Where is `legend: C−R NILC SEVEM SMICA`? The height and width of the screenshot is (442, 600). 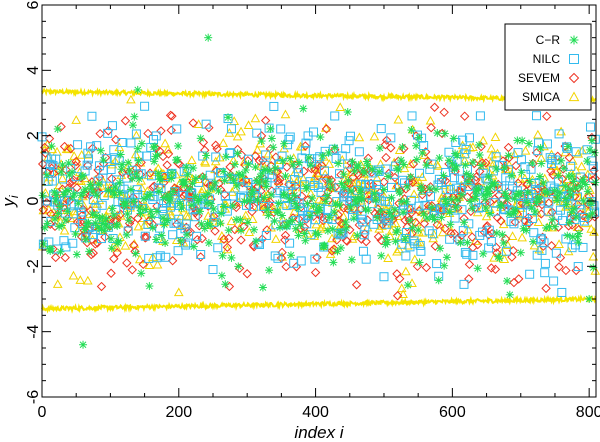 legend: C−R NILC SEVEM SMICA is located at coordinates (548, 67).